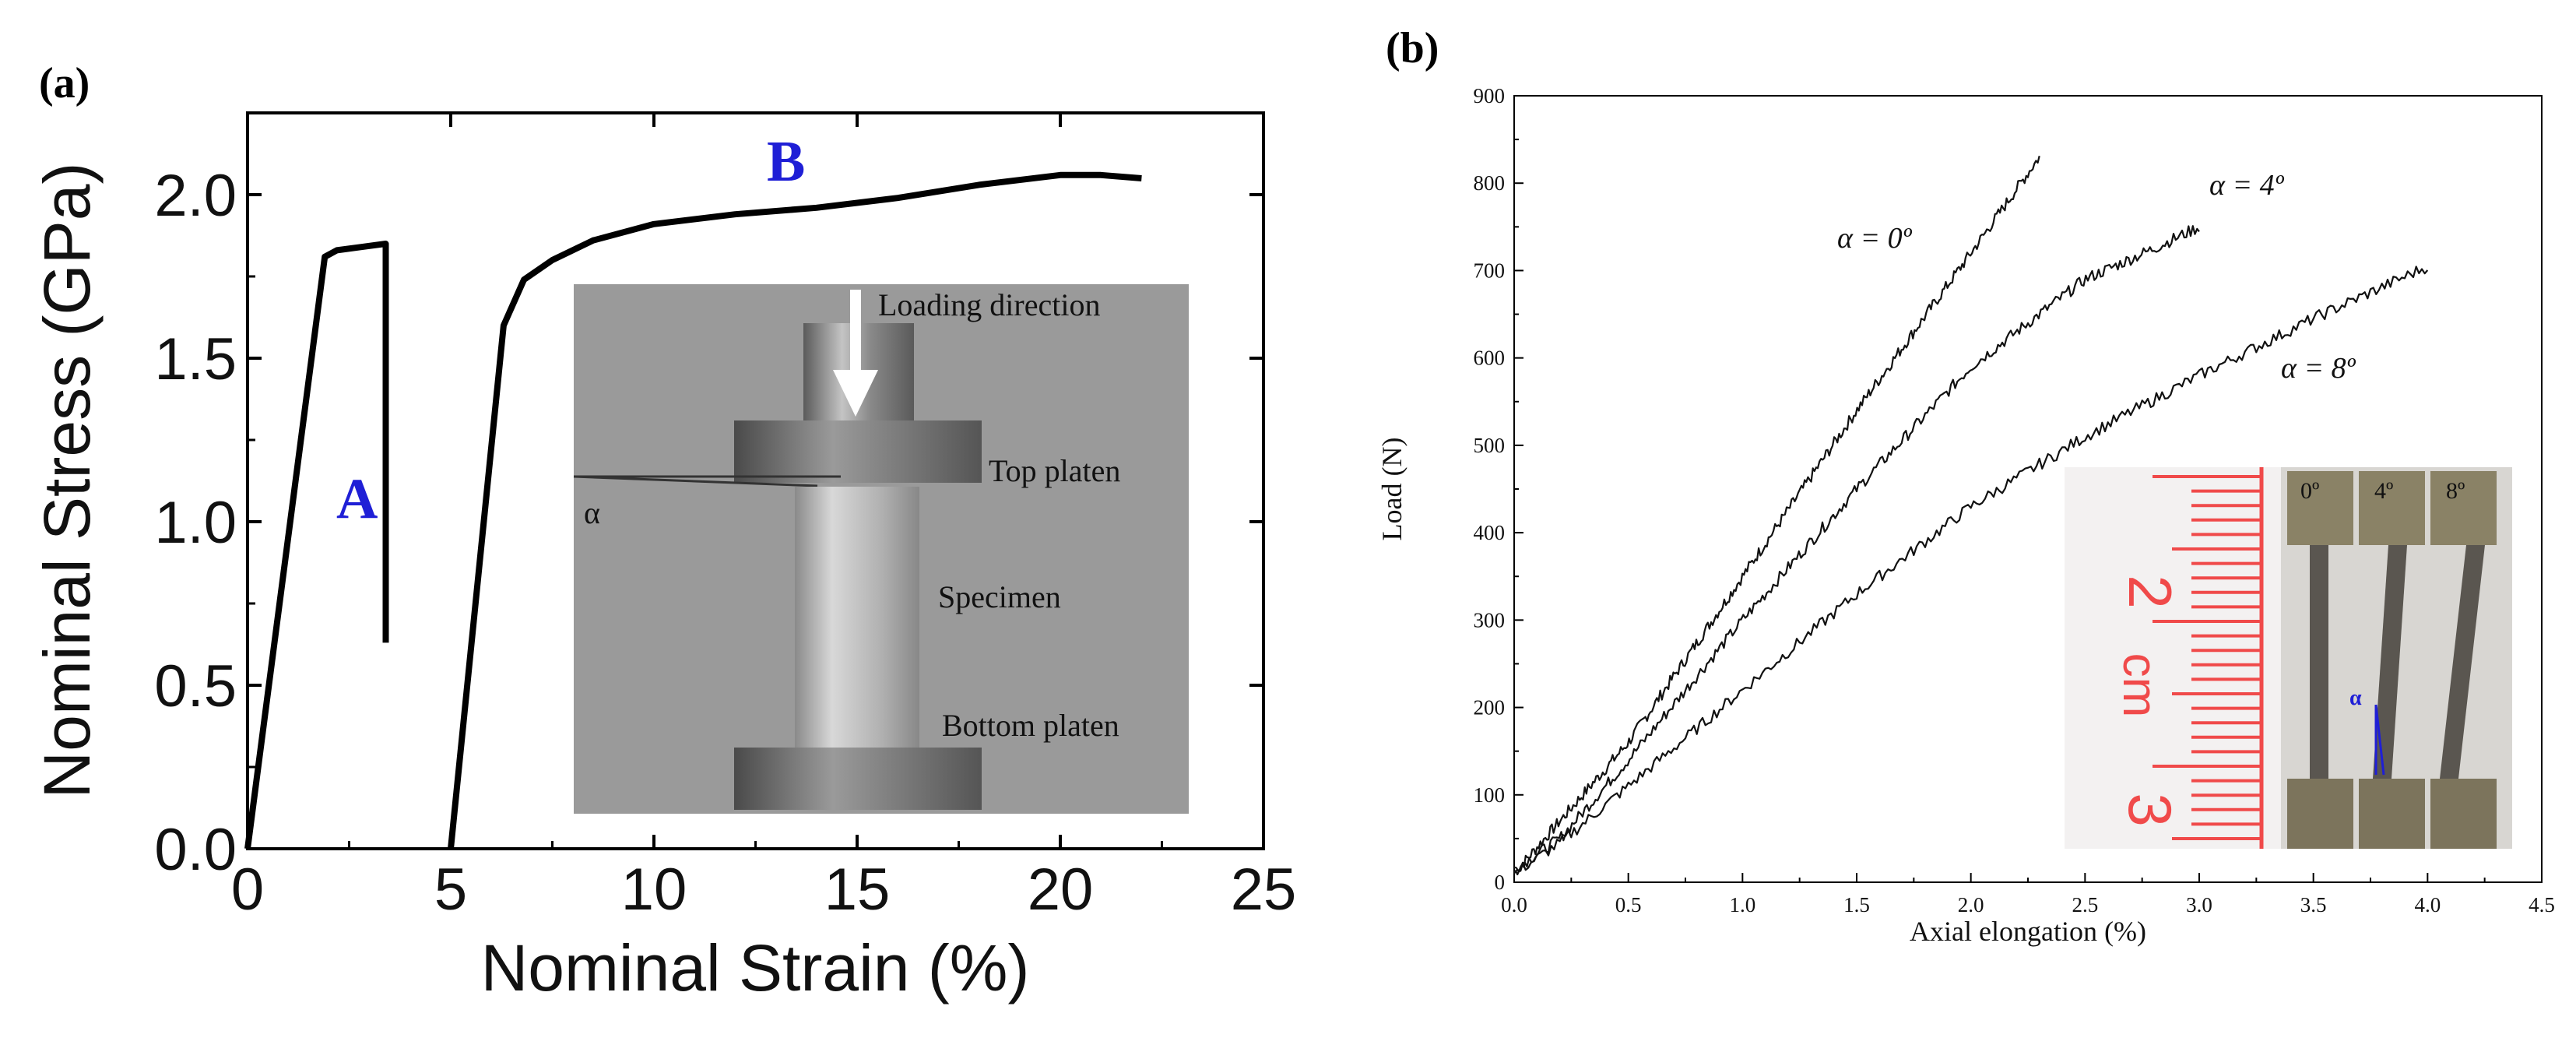 This screenshot has width=2576, height=1059. I want to click on series-label-alpha-0: α = 0º, so click(1875, 239).